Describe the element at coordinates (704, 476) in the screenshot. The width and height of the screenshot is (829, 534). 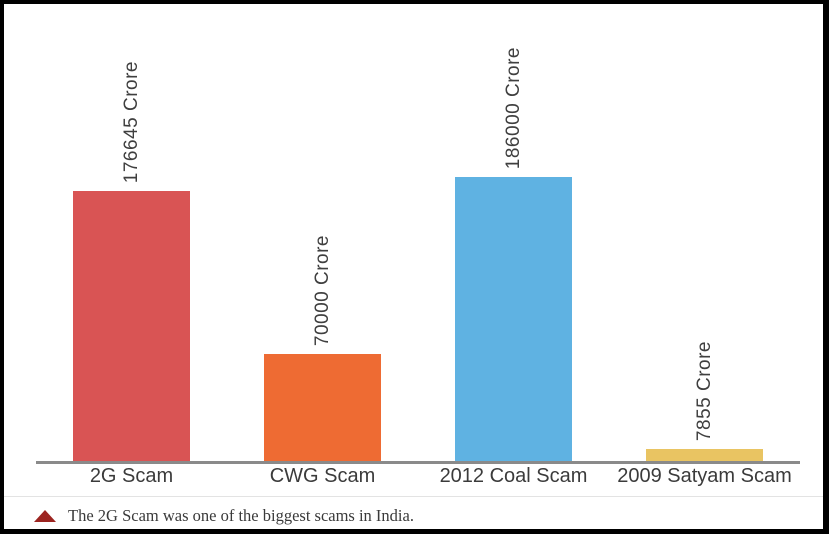
I see `x-axis-label: 2009 Satyam Scam` at that location.